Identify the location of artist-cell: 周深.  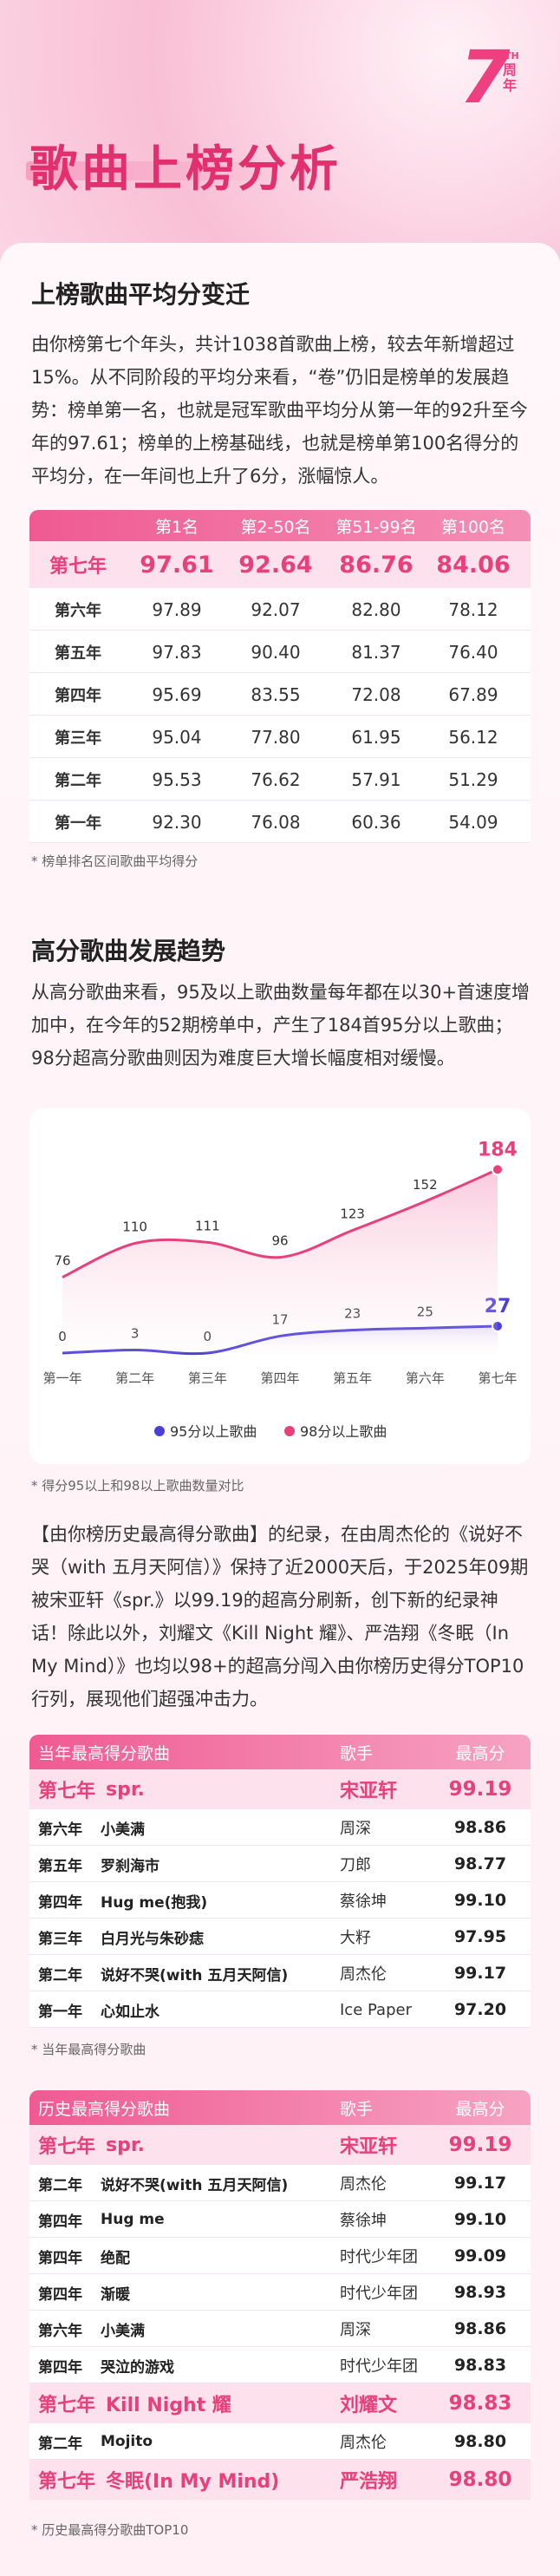
(355, 1829).